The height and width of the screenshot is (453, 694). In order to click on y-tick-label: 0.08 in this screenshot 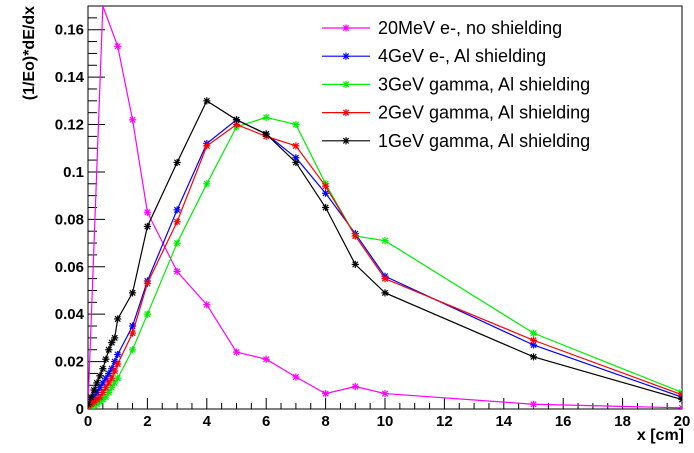, I will do `click(69, 219)`.